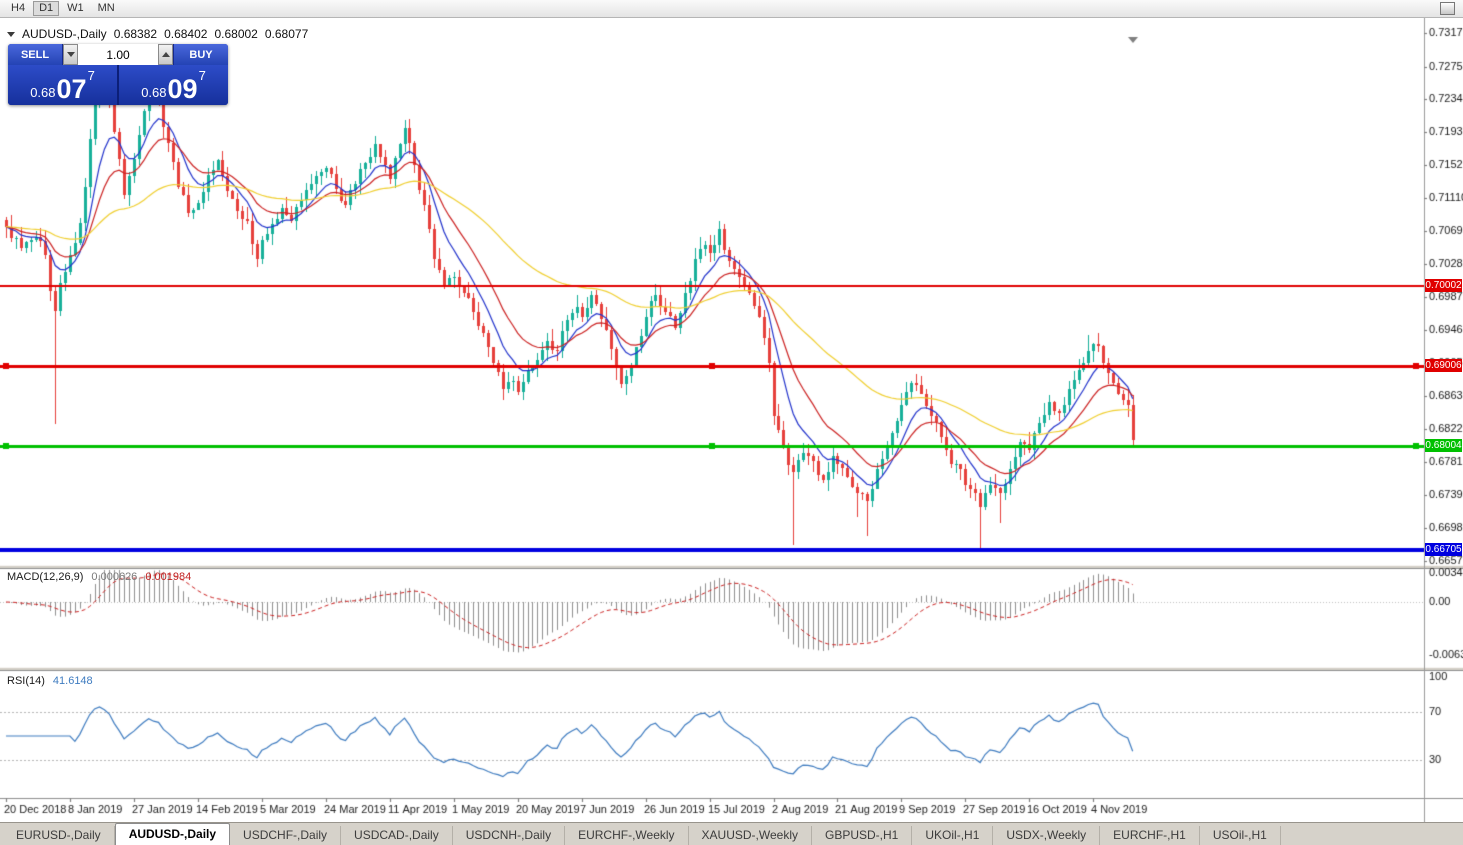 The width and height of the screenshot is (1463, 845). I want to click on volume-decrease-button, so click(70, 54).